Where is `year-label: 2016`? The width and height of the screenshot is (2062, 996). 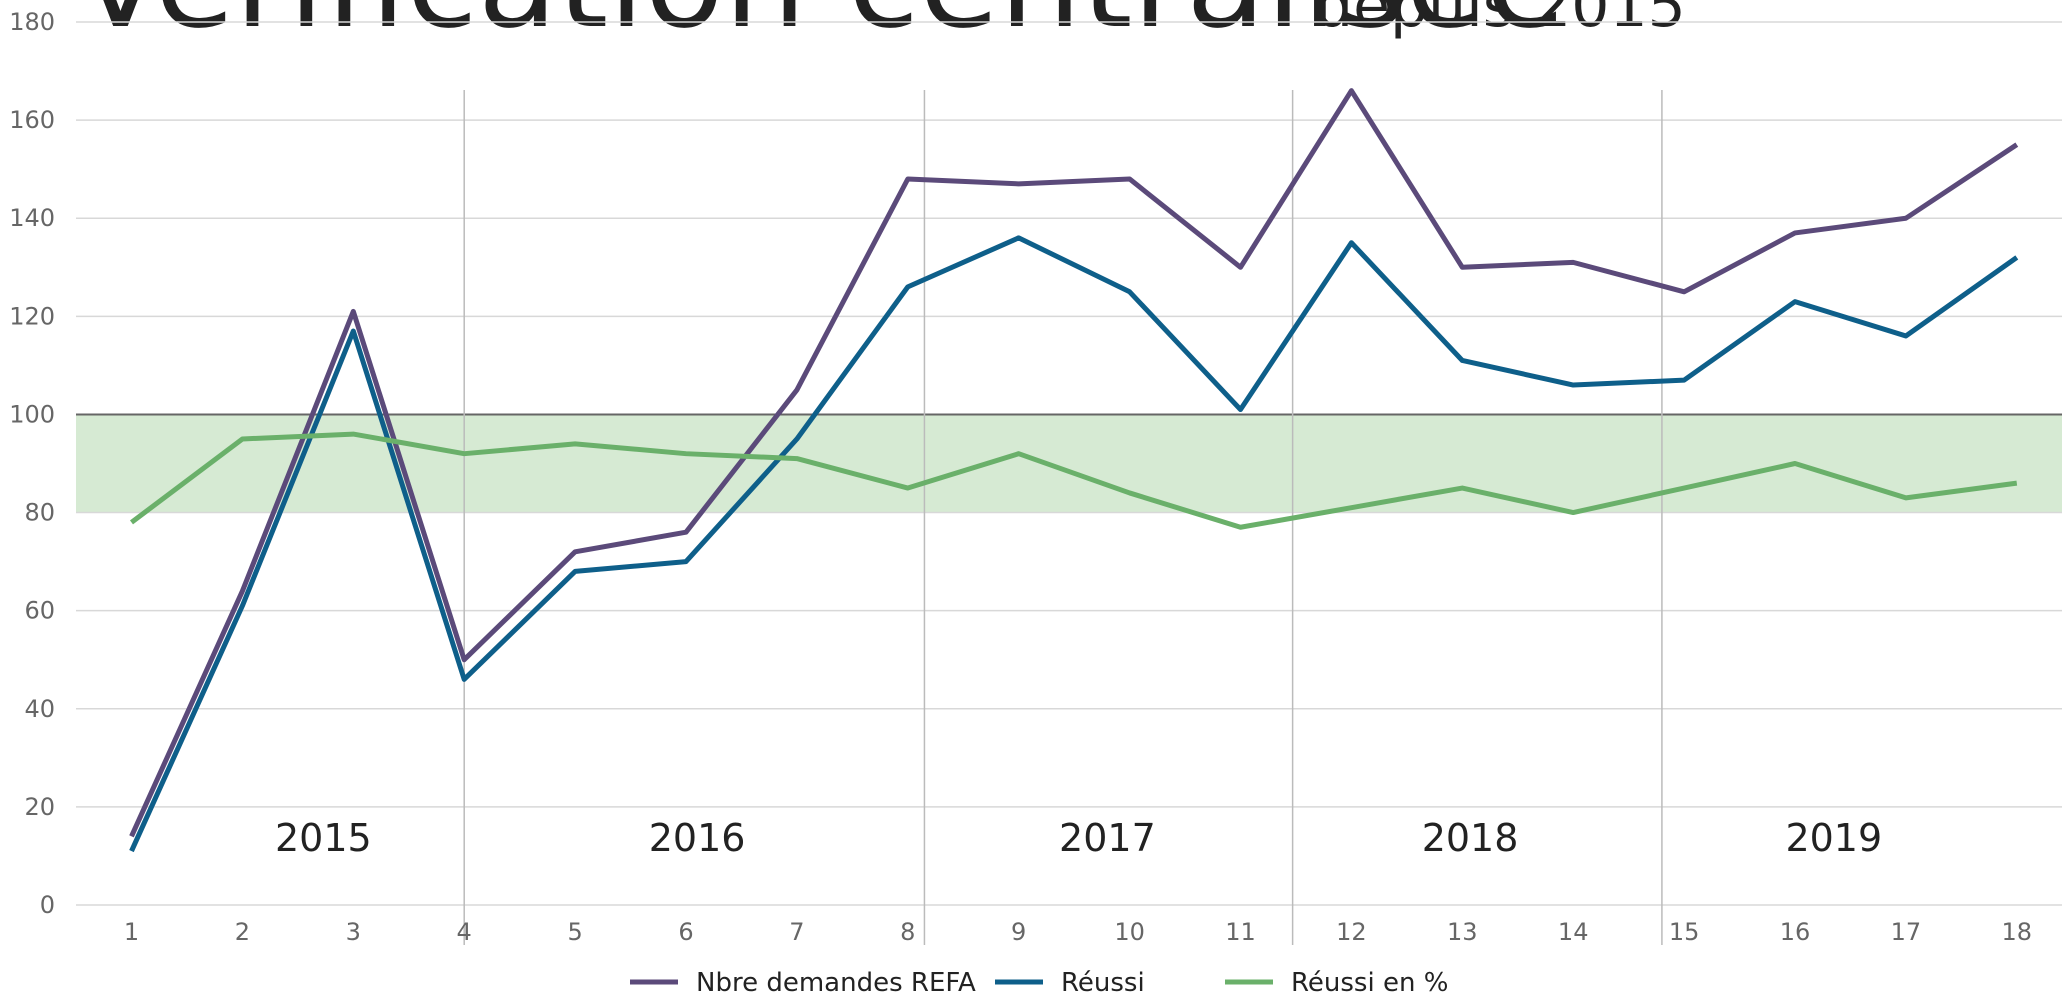
year-label: 2016 is located at coordinates (697, 838).